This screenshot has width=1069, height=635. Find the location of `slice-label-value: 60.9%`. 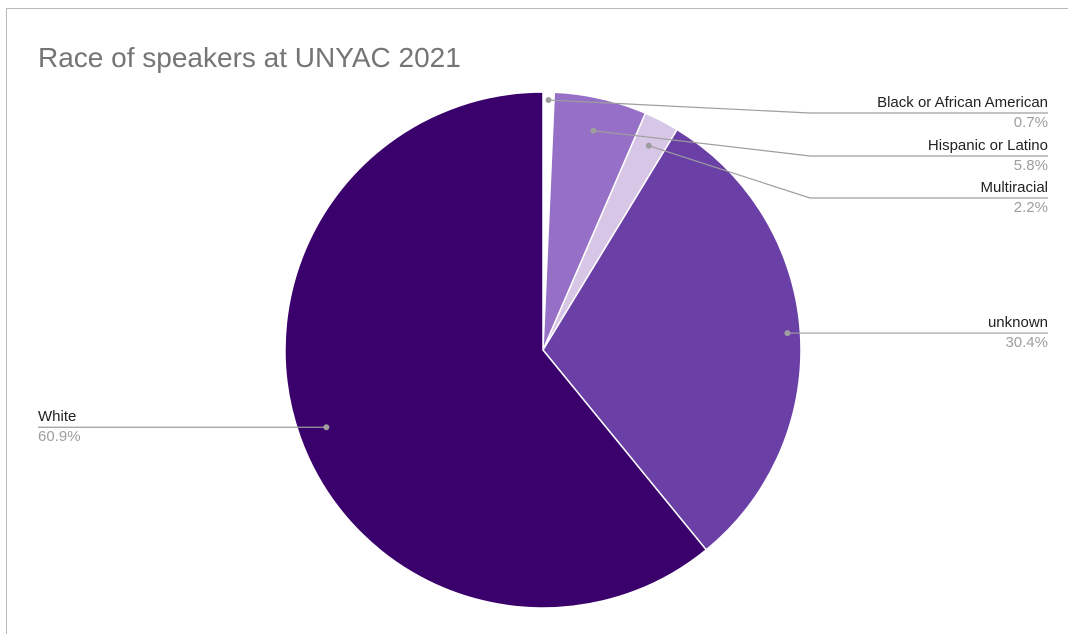

slice-label-value: 60.9% is located at coordinates (59, 436).